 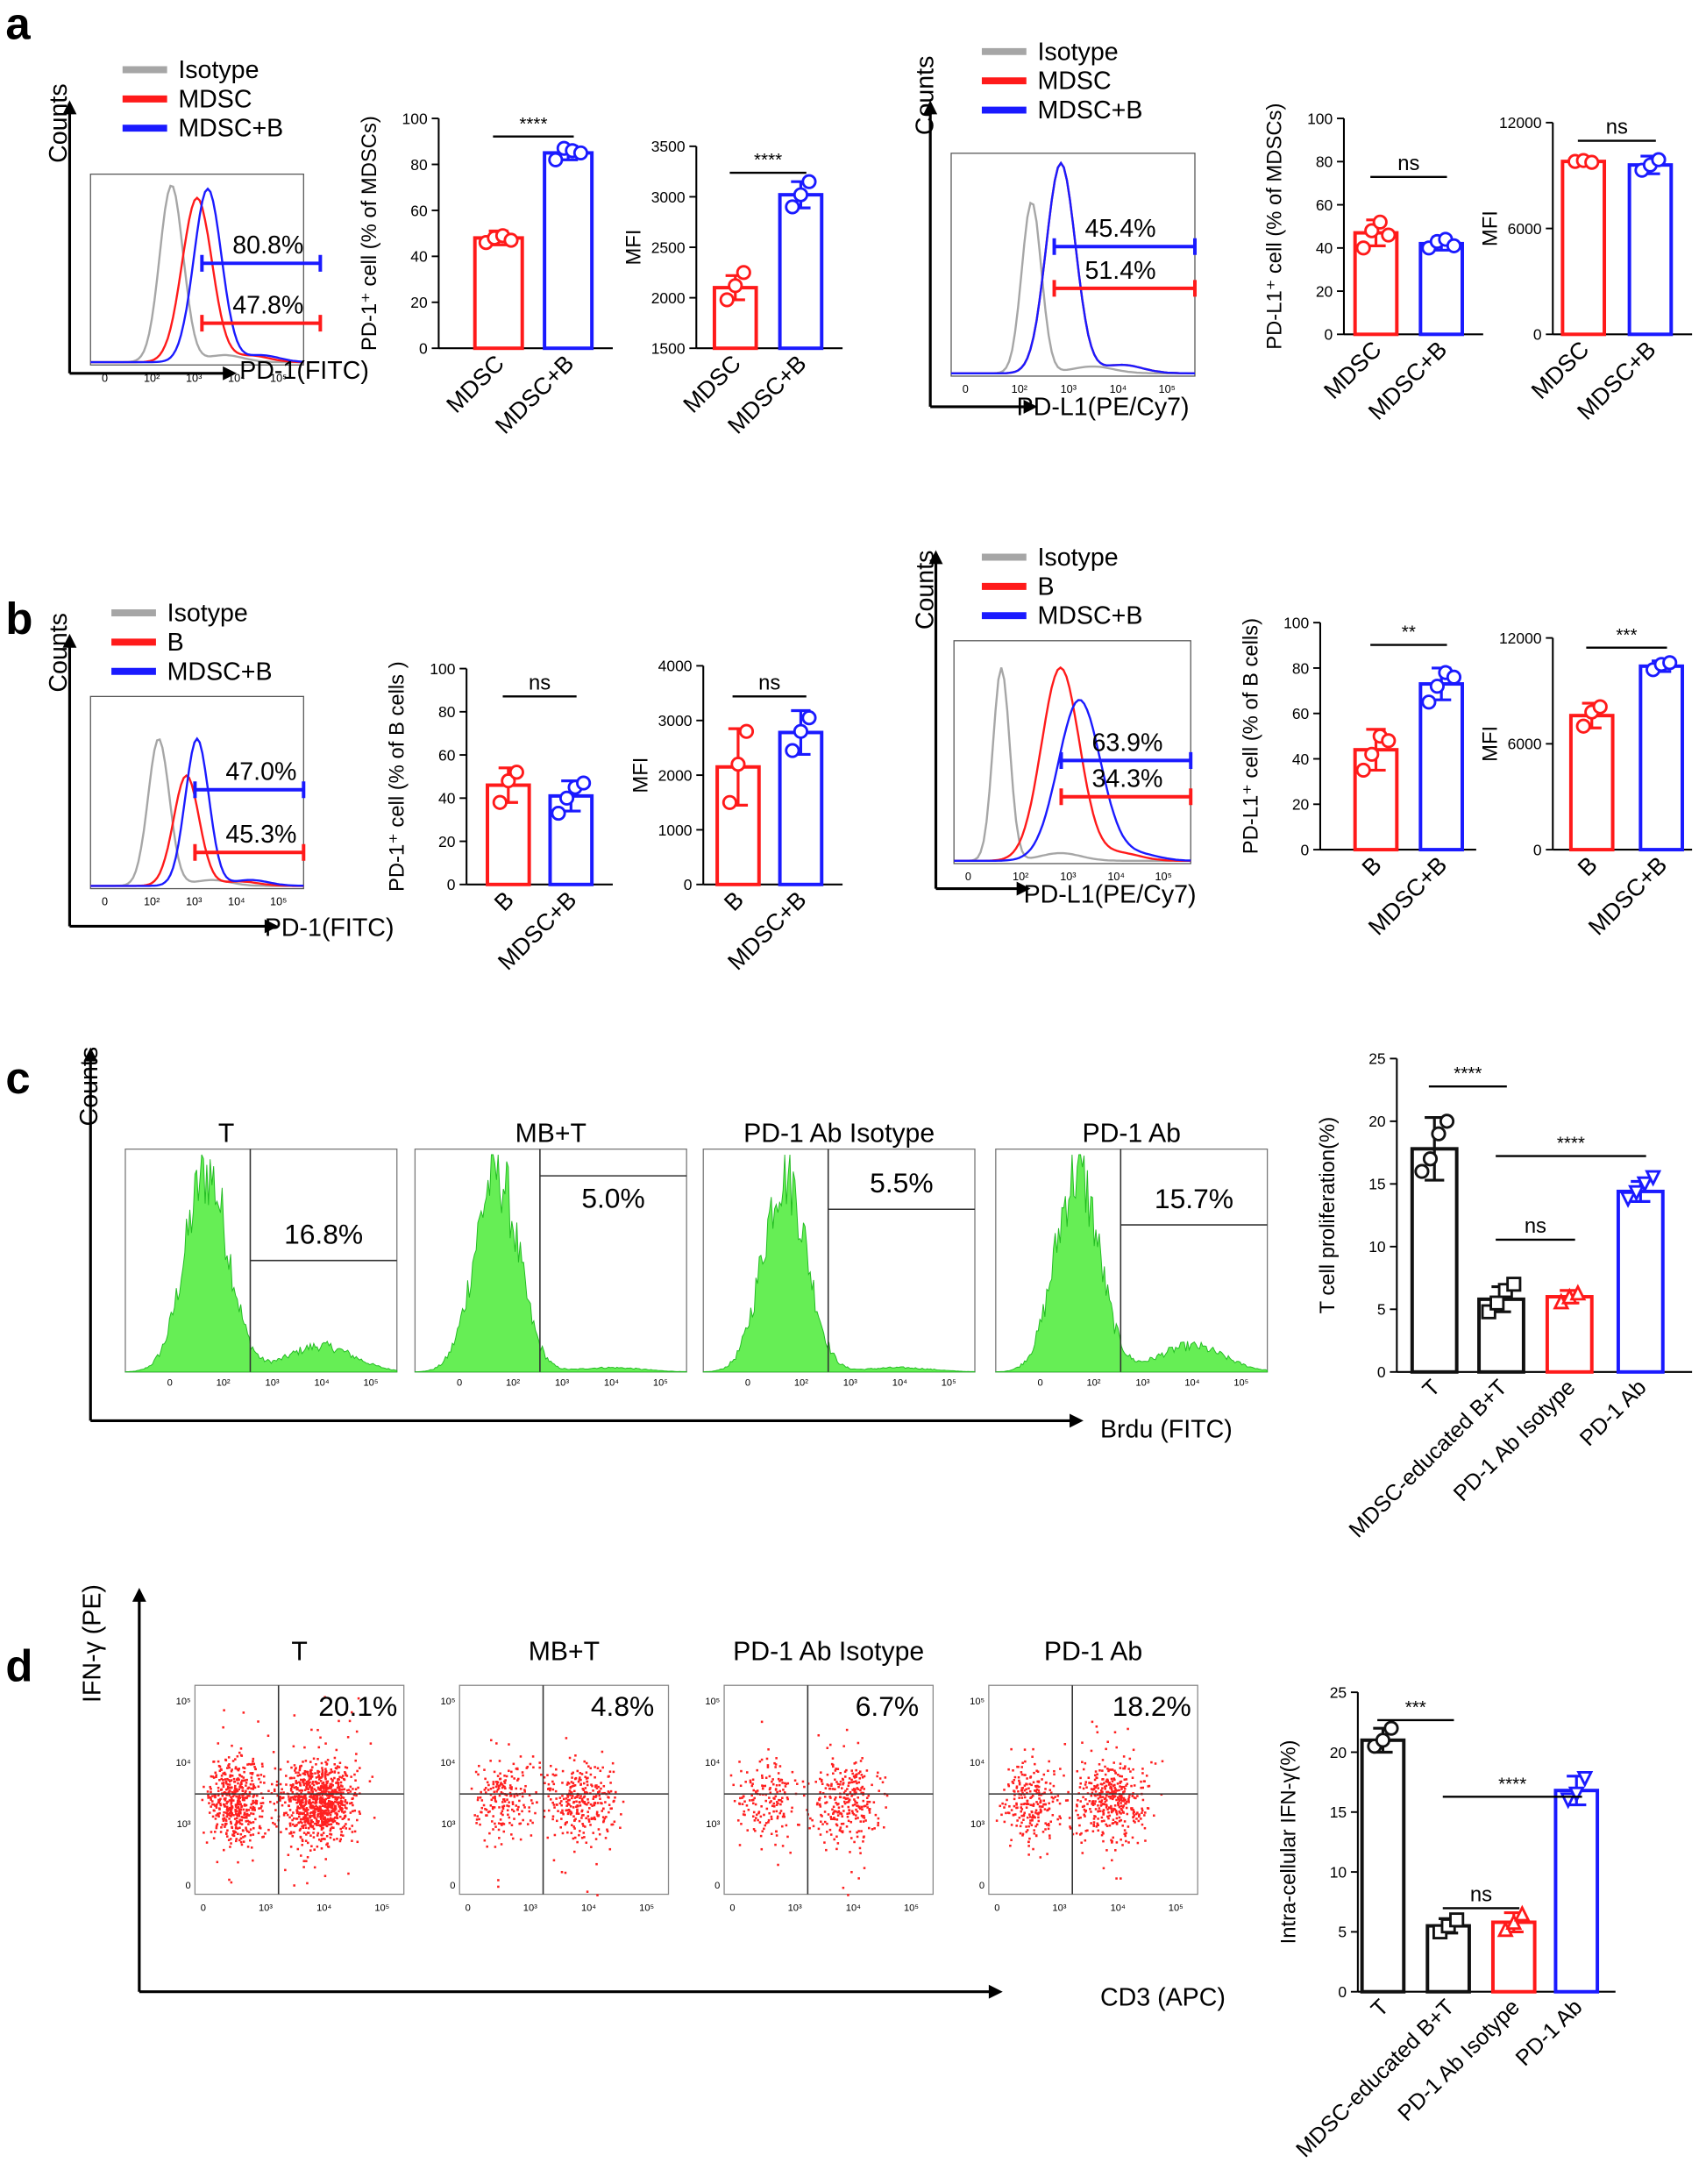 I want to click on arrow-head, so click(x=69, y=640).